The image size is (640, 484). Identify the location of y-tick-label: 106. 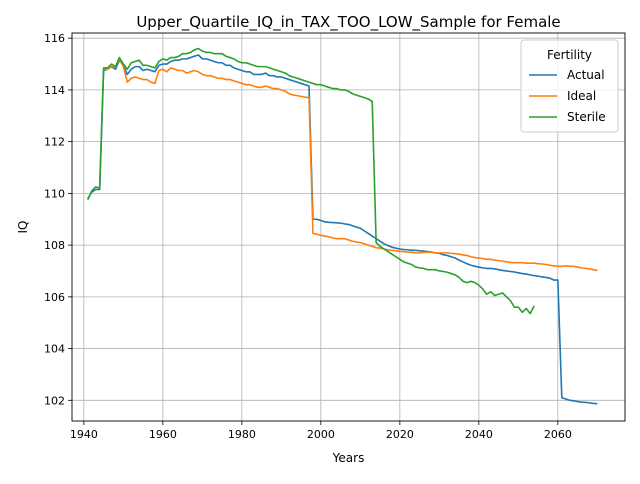
(54, 297).